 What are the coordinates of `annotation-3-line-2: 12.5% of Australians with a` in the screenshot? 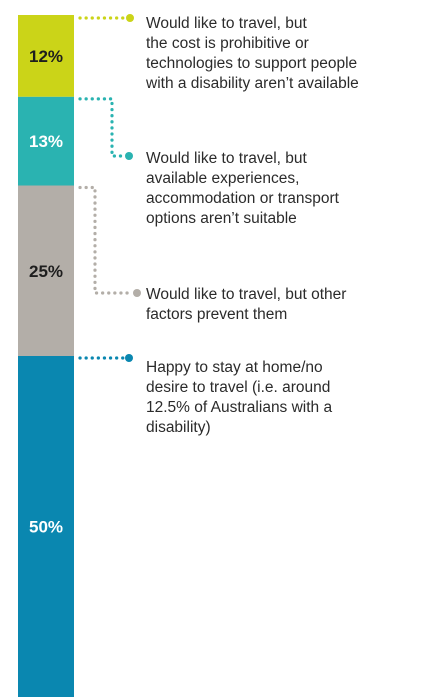 It's located at (239, 407).